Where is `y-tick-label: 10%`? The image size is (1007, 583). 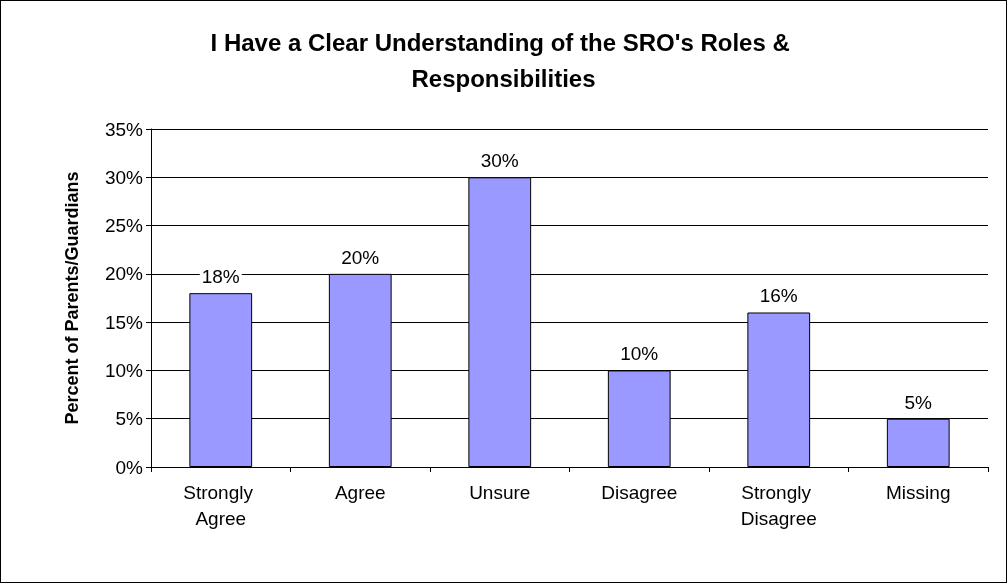 y-tick-label: 10% is located at coordinates (124, 370).